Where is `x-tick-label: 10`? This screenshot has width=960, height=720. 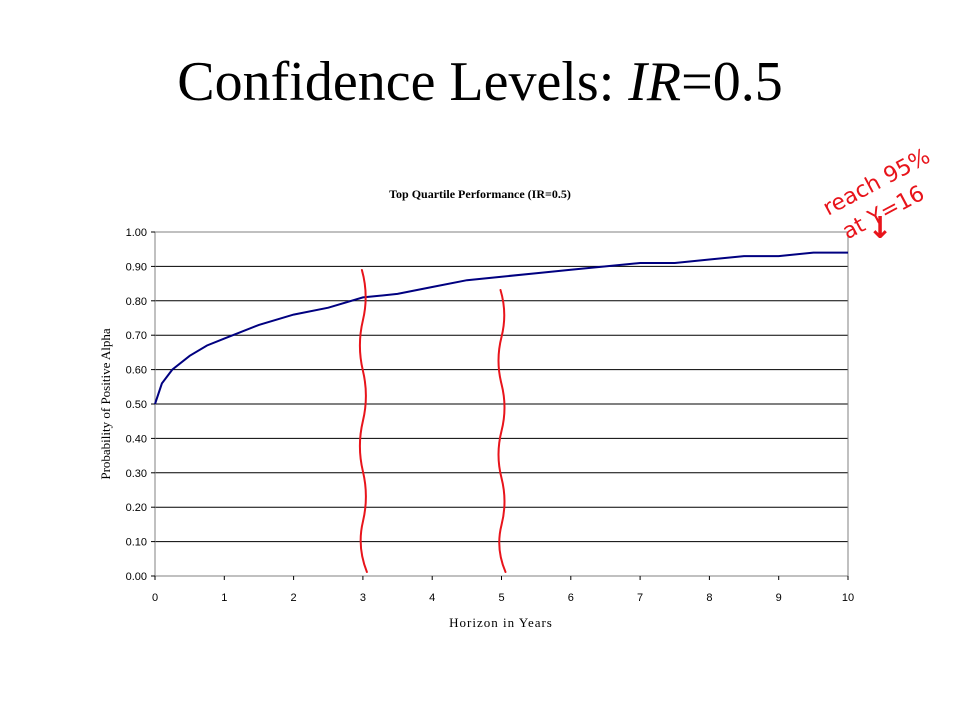
x-tick-label: 10 is located at coordinates (848, 598).